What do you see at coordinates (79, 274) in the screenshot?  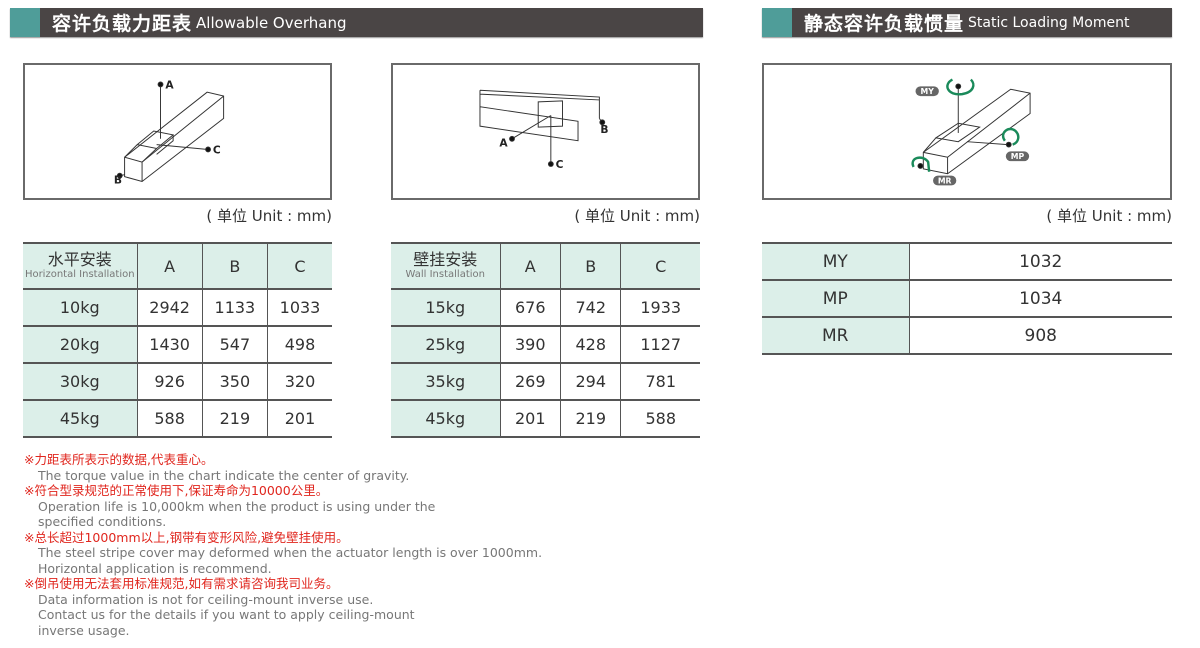 I see `header-en: Horizontal Installation` at bounding box center [79, 274].